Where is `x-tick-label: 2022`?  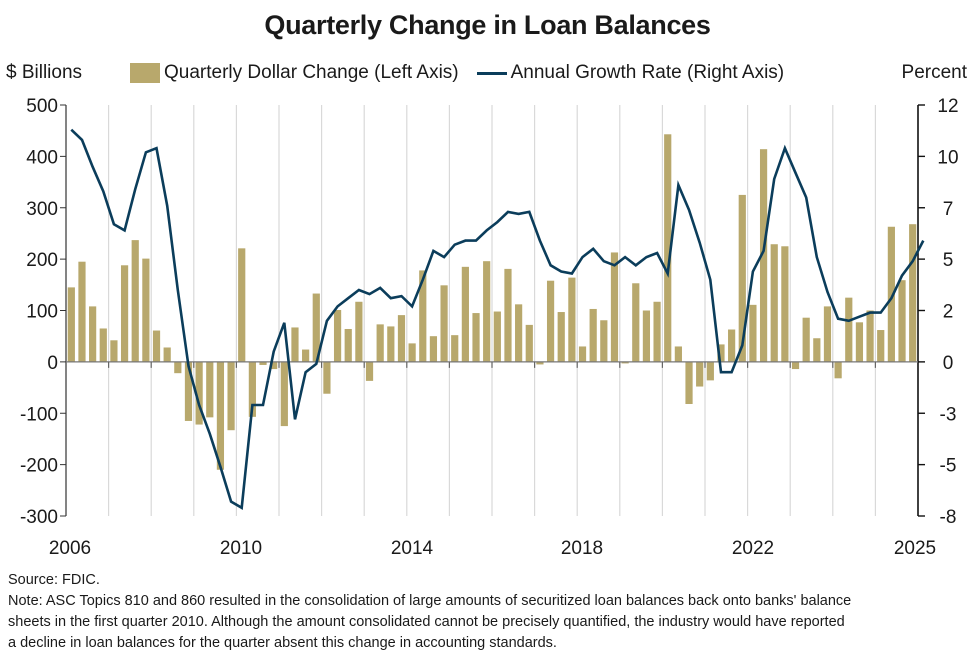 x-tick-label: 2022 is located at coordinates (753, 548).